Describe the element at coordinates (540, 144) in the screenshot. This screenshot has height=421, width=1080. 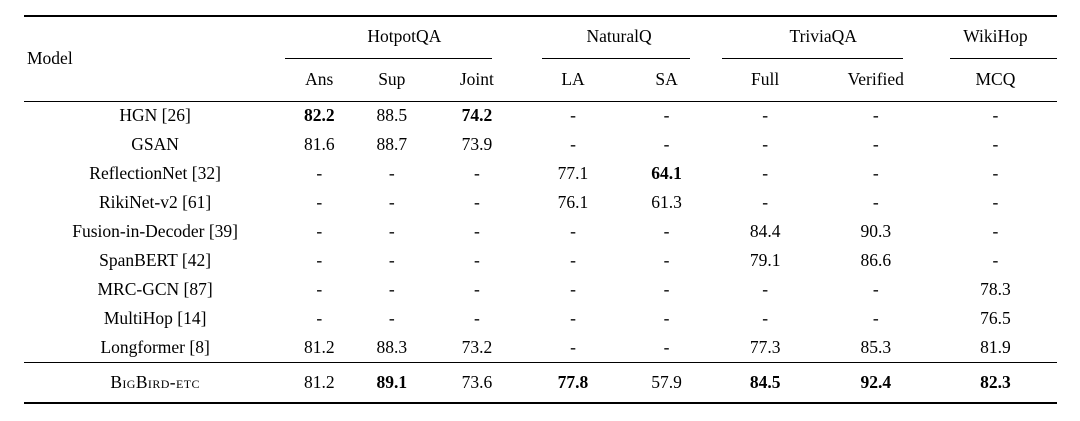
I see `table-row: GSAN 81.6 88.7 73.9 - - - - -` at that location.